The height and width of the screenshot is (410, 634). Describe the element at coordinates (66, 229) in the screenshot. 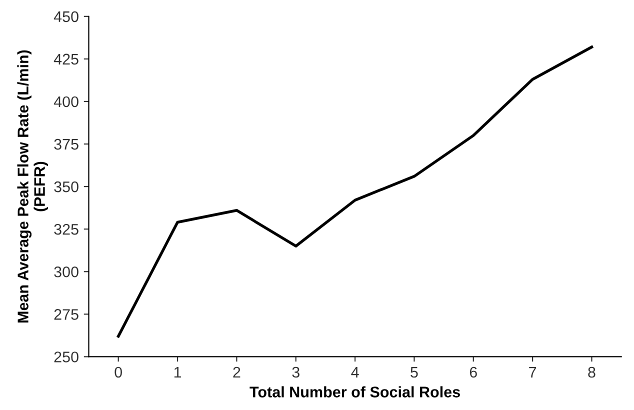

I see `y-tick-label: 325` at that location.